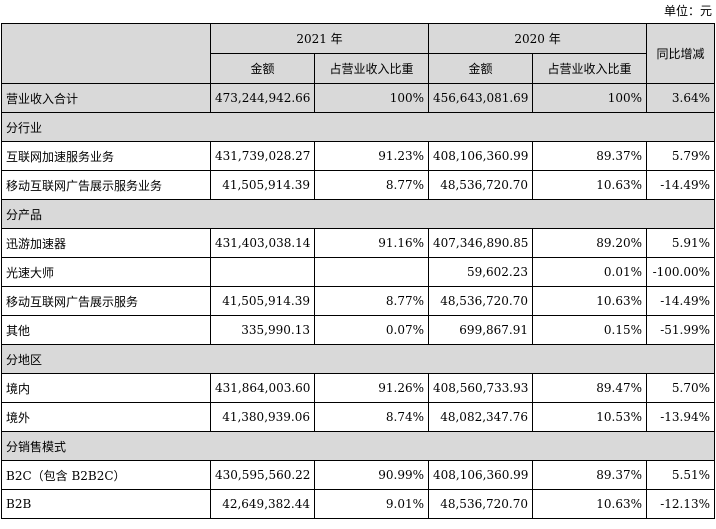 The image size is (716, 529). I want to click on amount-2020-cell: 59,602.23, so click(481, 272).